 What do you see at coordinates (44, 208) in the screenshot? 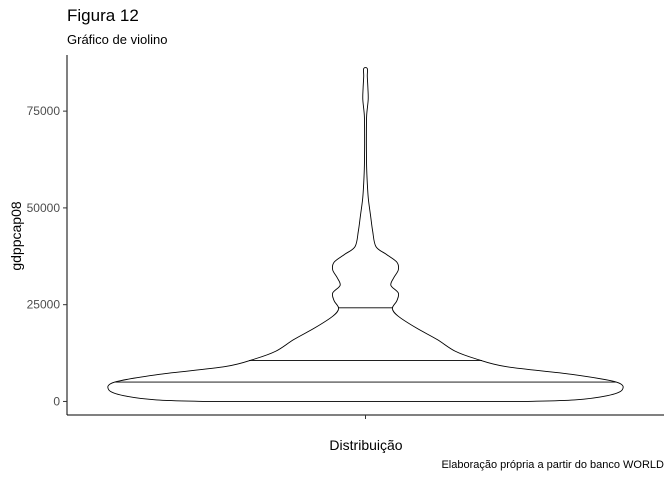
I see `y-tick-label: 50000` at bounding box center [44, 208].